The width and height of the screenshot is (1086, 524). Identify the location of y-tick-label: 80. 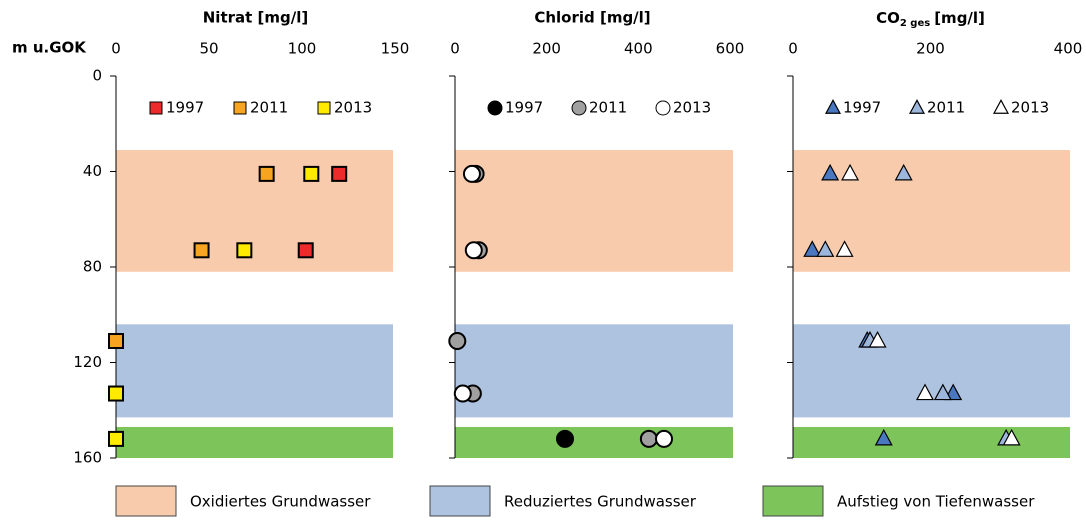
(92, 267).